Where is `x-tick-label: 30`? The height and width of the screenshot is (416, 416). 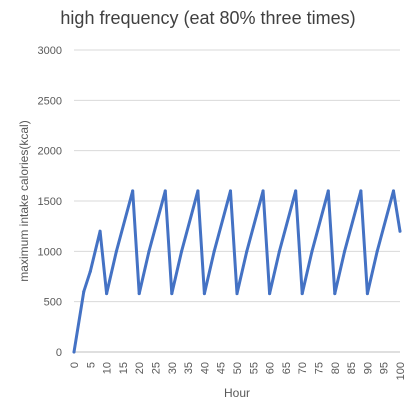
x-tick-label: 30 is located at coordinates (173, 368).